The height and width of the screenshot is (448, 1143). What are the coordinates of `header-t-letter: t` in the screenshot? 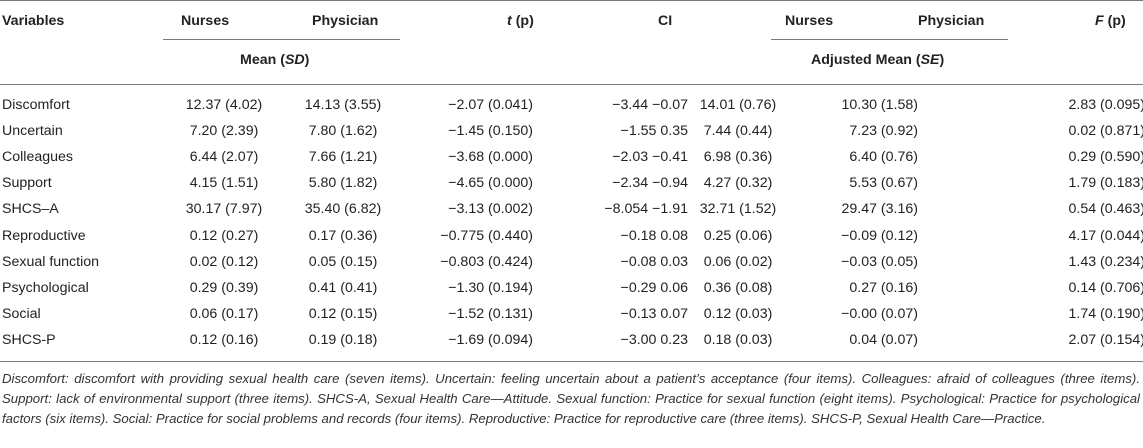 It's located at (509, 21).